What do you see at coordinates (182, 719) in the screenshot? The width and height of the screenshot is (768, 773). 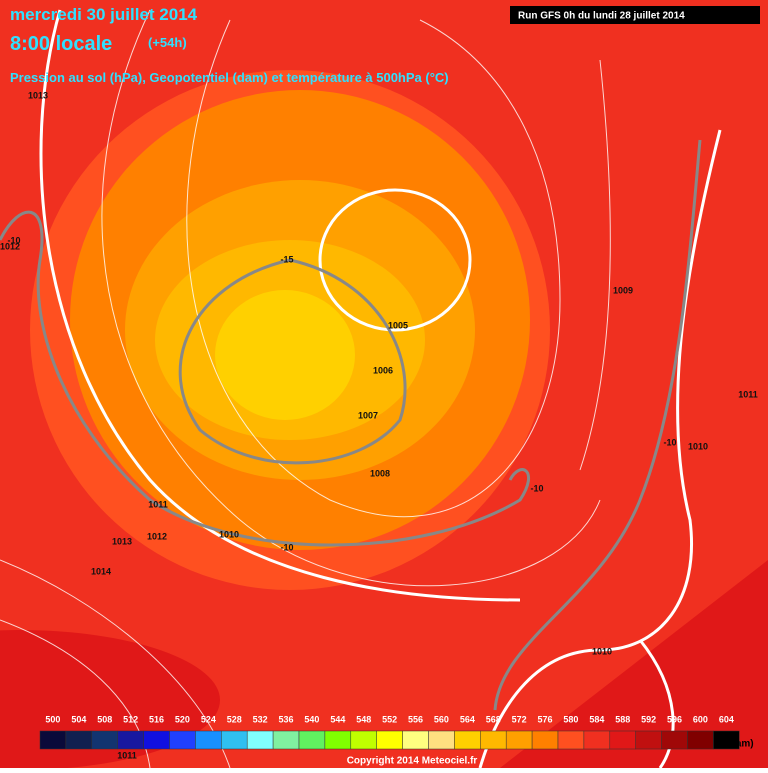 I see `legend-label: 520` at bounding box center [182, 719].